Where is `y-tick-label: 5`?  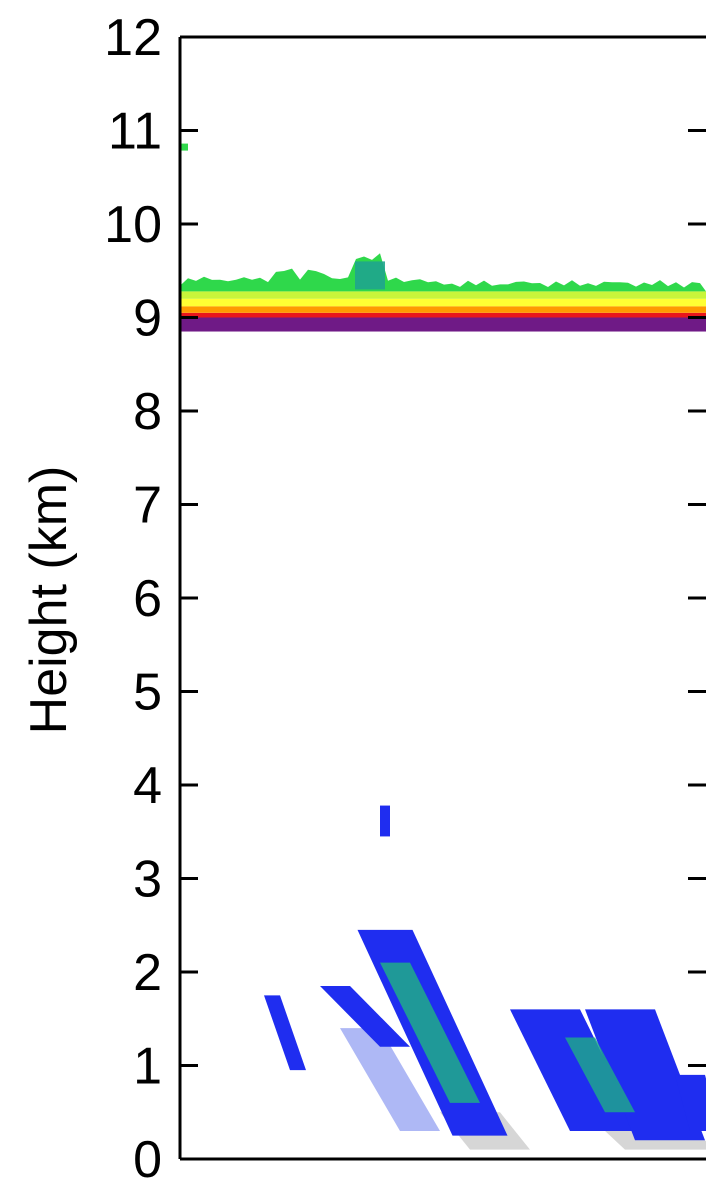
y-tick-label: 5 is located at coordinates (147, 693).